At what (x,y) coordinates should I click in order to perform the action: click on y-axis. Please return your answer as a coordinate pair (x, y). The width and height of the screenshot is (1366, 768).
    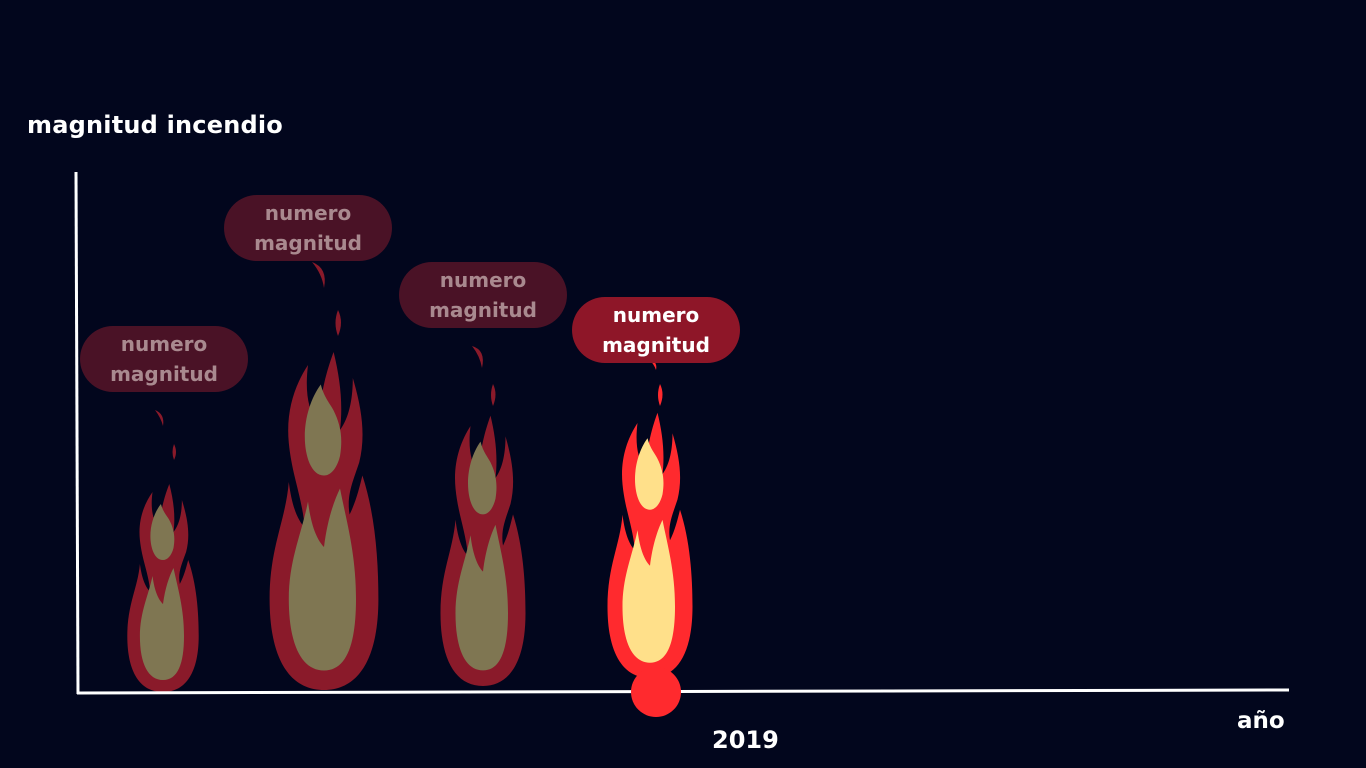
    Looking at the image, I should click on (77, 433).